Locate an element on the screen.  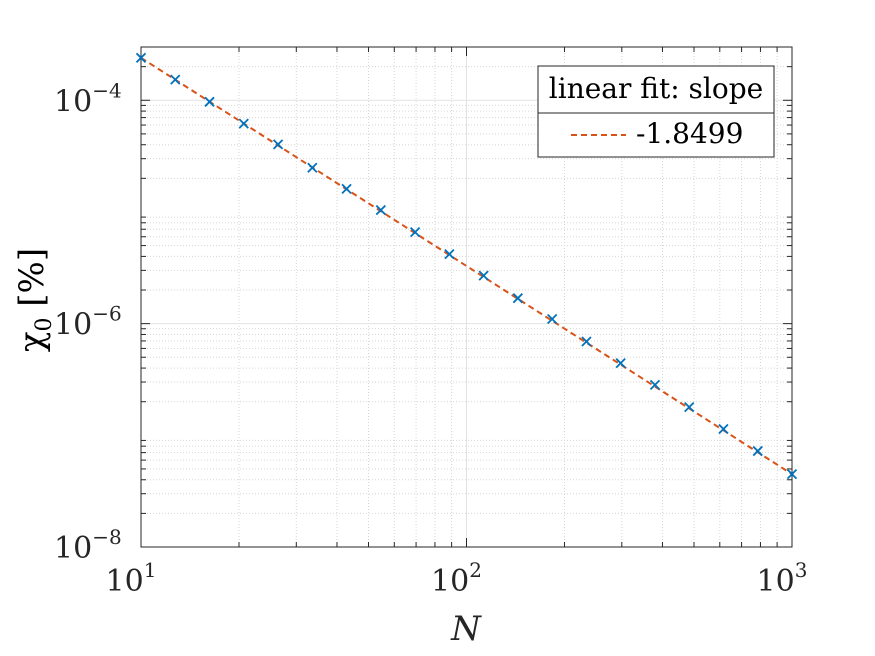
x-tick-labels: 10¹ 10² 10³ is located at coordinates (457, 578).